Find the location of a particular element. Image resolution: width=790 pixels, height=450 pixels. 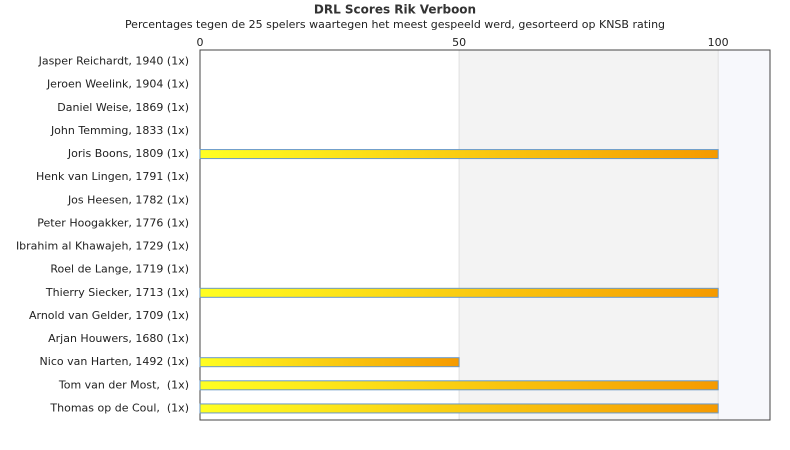

x-tick-label: 0 is located at coordinates (200, 42).